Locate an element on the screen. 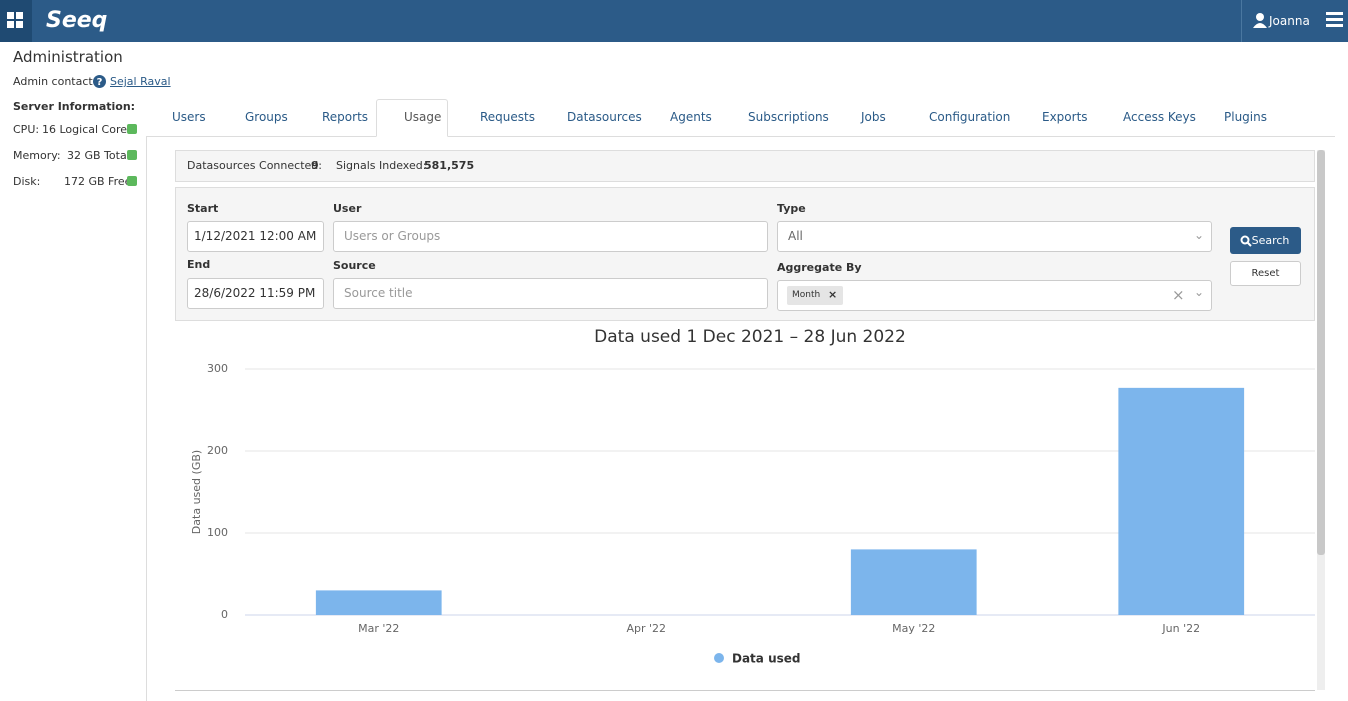 This screenshot has width=1348, height=701. source-input: Source title is located at coordinates (550, 293).